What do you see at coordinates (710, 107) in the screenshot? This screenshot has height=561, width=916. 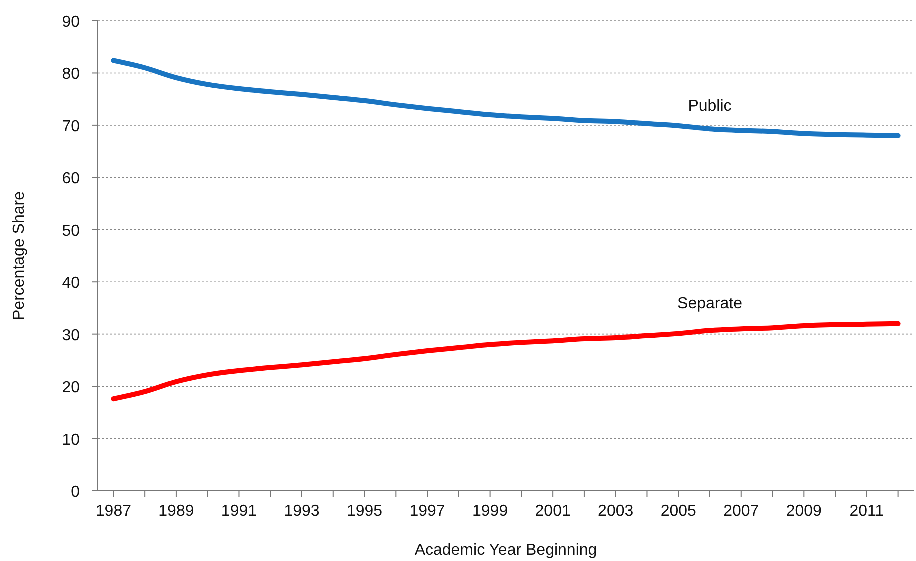 I see `series-label: Public` at bounding box center [710, 107].